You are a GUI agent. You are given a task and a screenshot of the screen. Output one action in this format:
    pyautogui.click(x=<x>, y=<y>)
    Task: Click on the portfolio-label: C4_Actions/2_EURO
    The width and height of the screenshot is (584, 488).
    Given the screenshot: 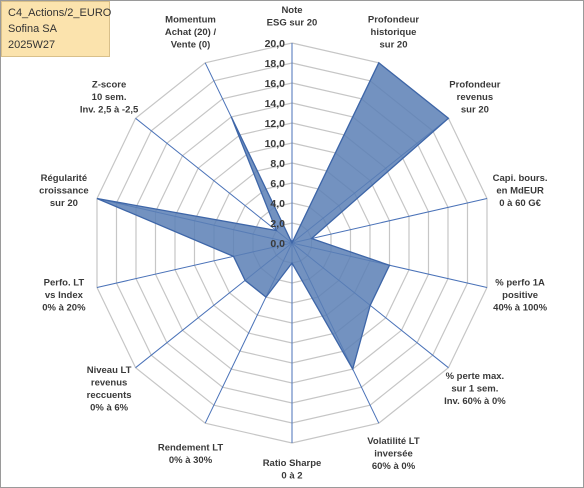 What is the action you would take?
    pyautogui.click(x=60, y=13)
    